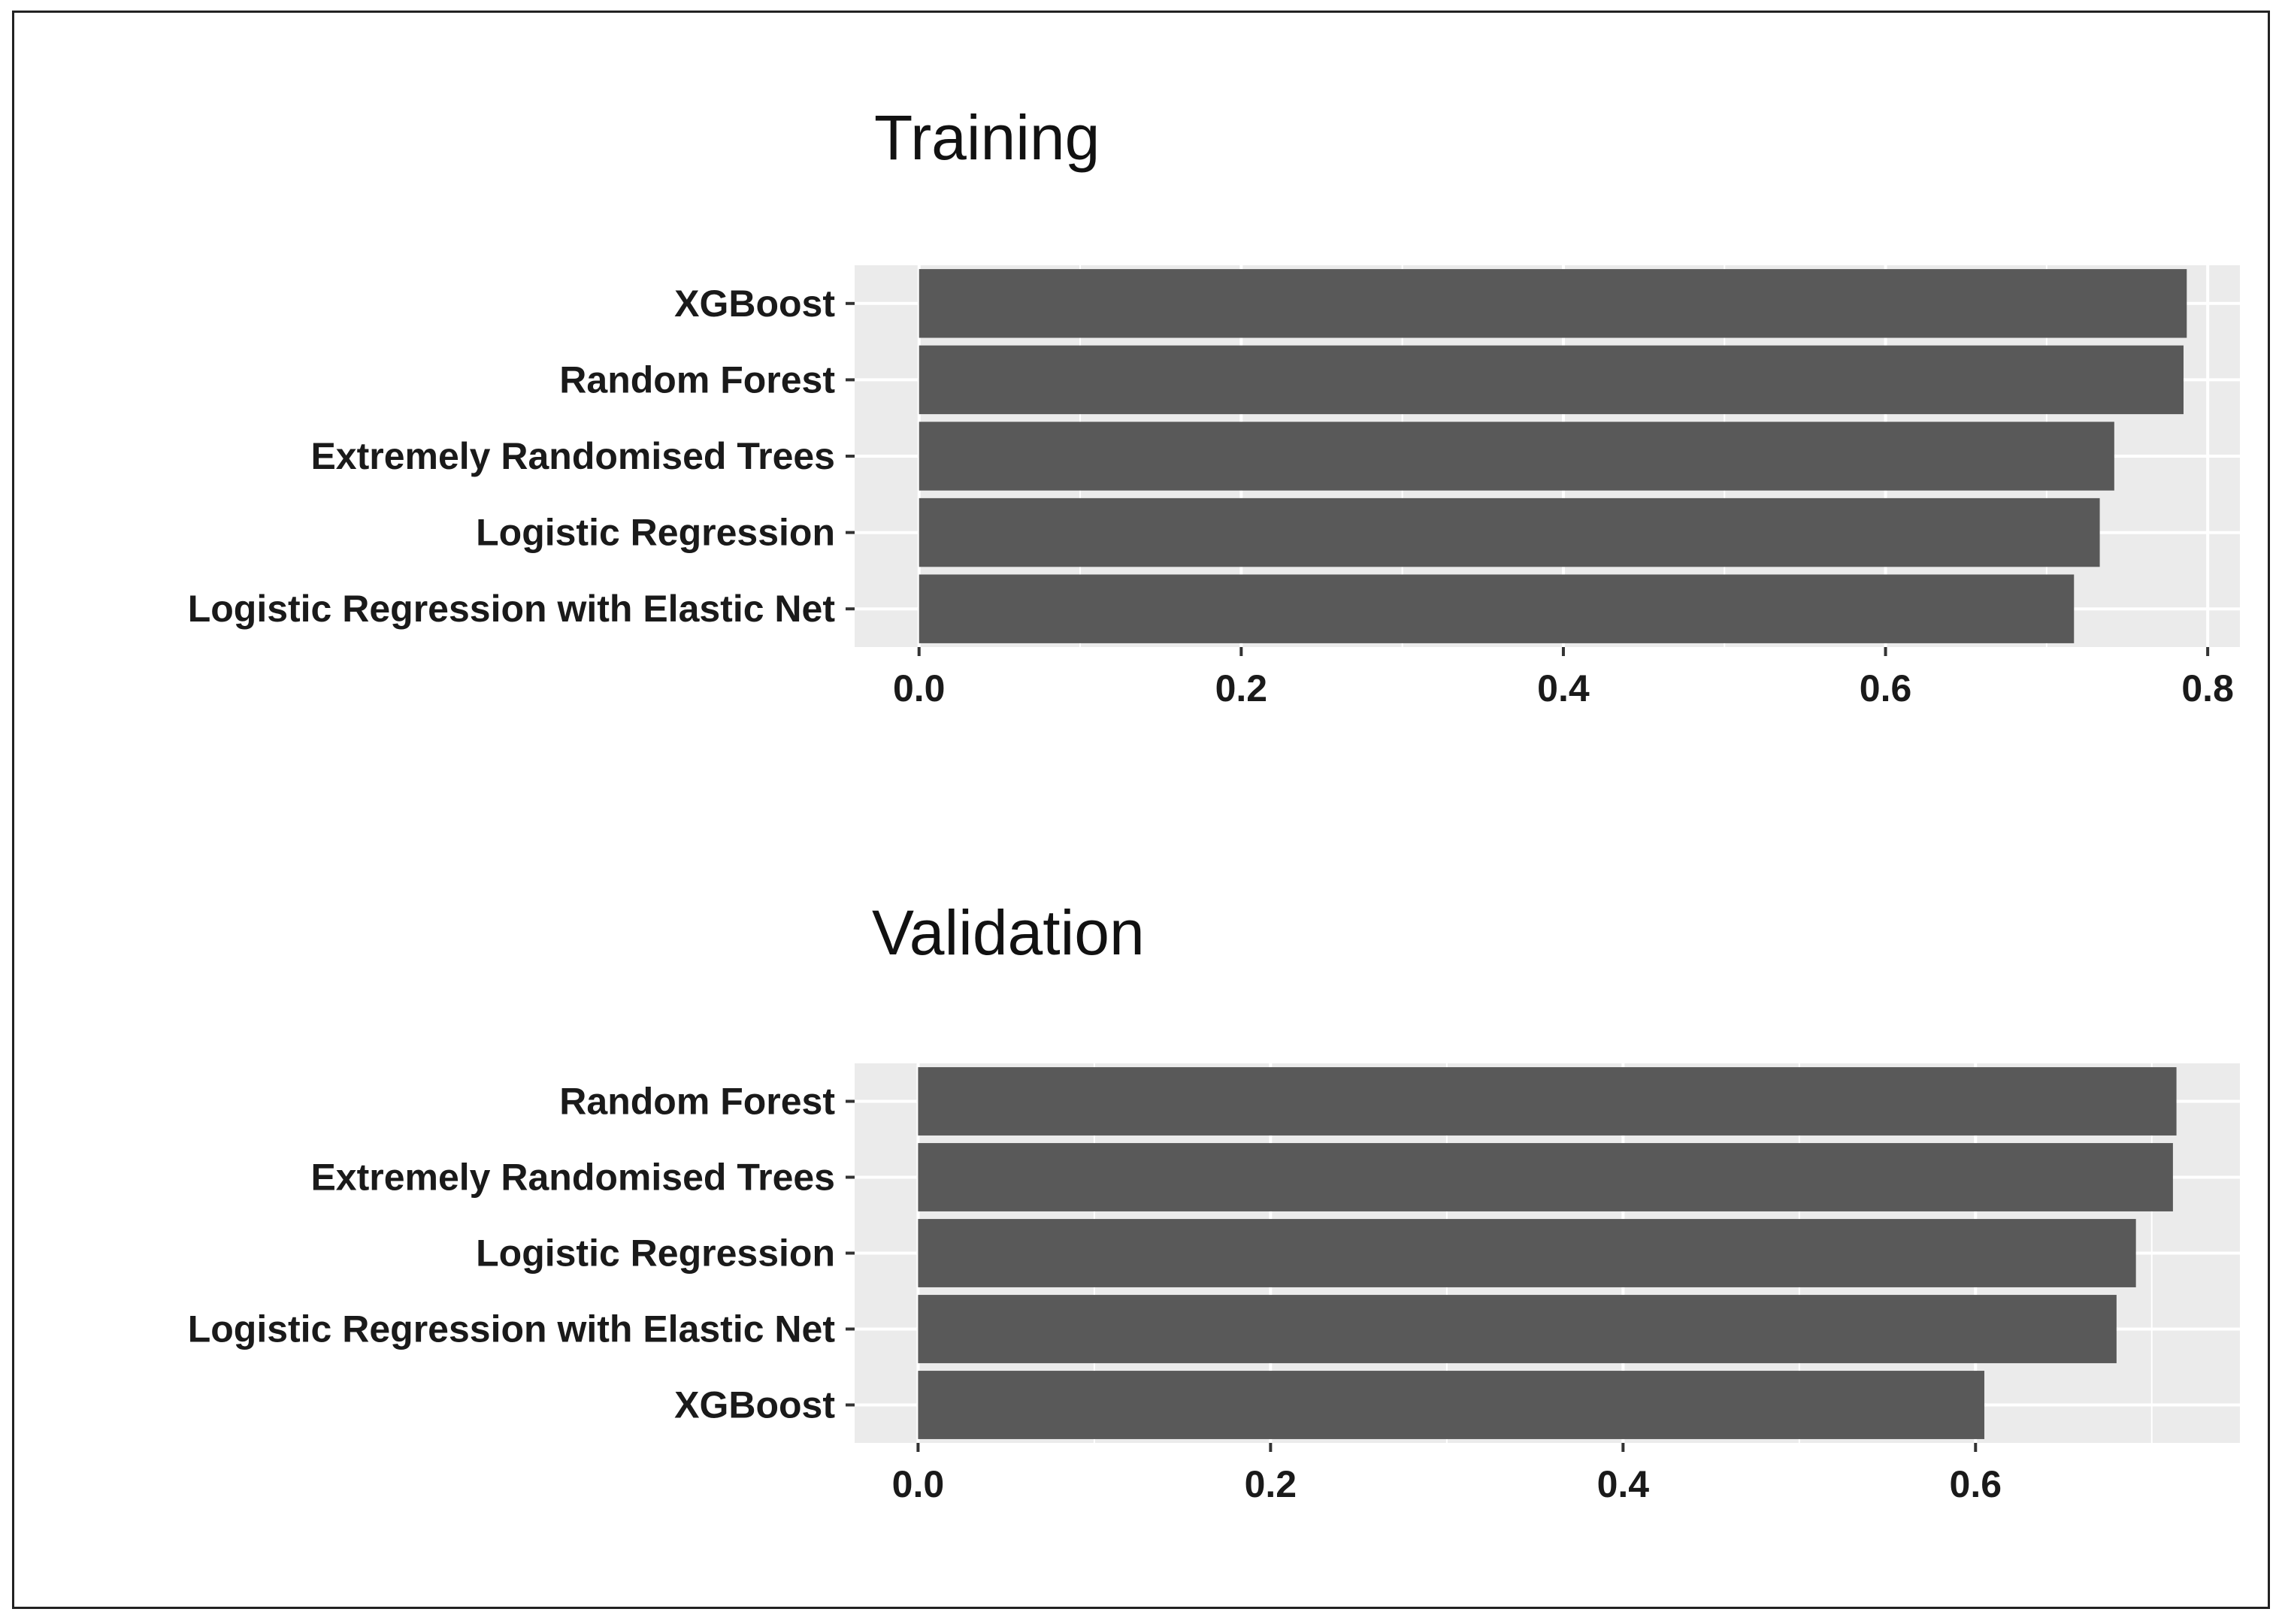 The width and height of the screenshot is (2282, 1624). I want to click on chart-title: Validation, so click(1008, 932).